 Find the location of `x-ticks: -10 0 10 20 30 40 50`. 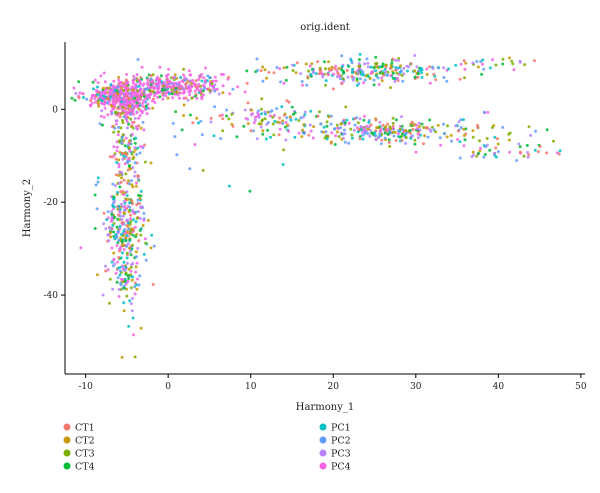

x-ticks: -10 0 10 20 30 40 50 is located at coordinates (332, 383).